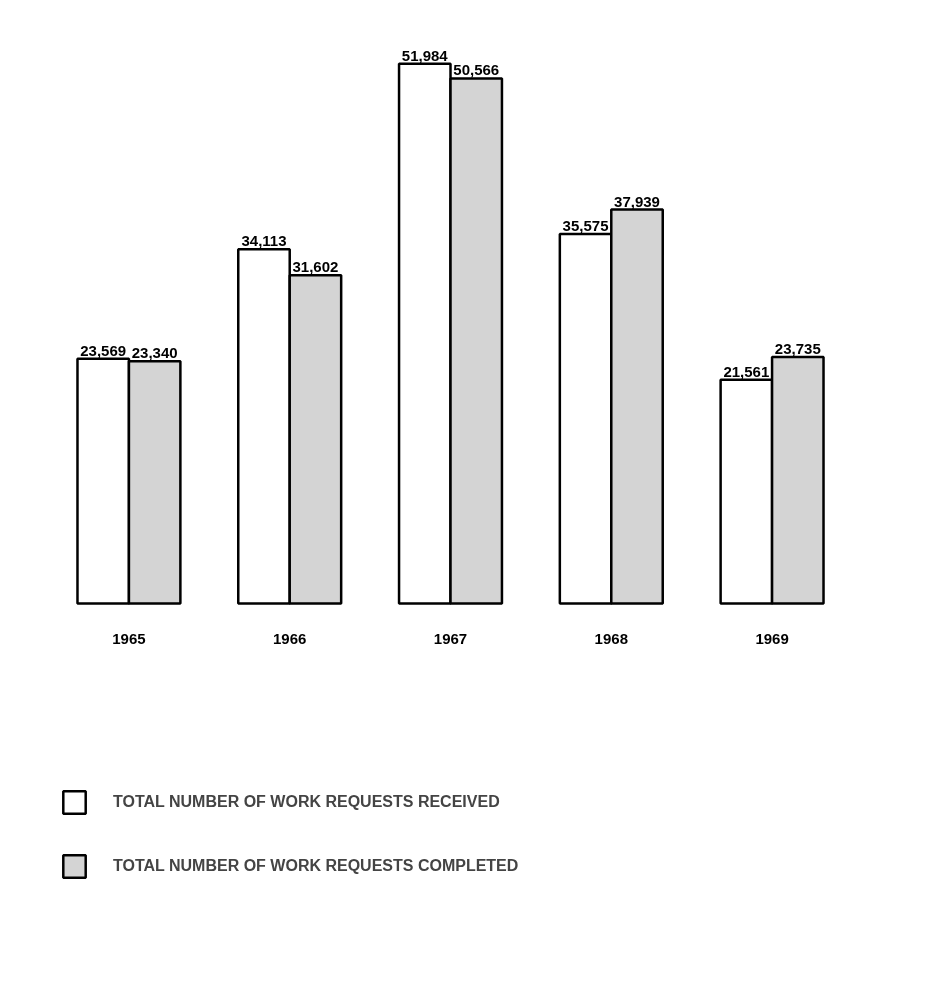 The image size is (933, 1004). I want to click on data-label: 31,602, so click(315, 267).